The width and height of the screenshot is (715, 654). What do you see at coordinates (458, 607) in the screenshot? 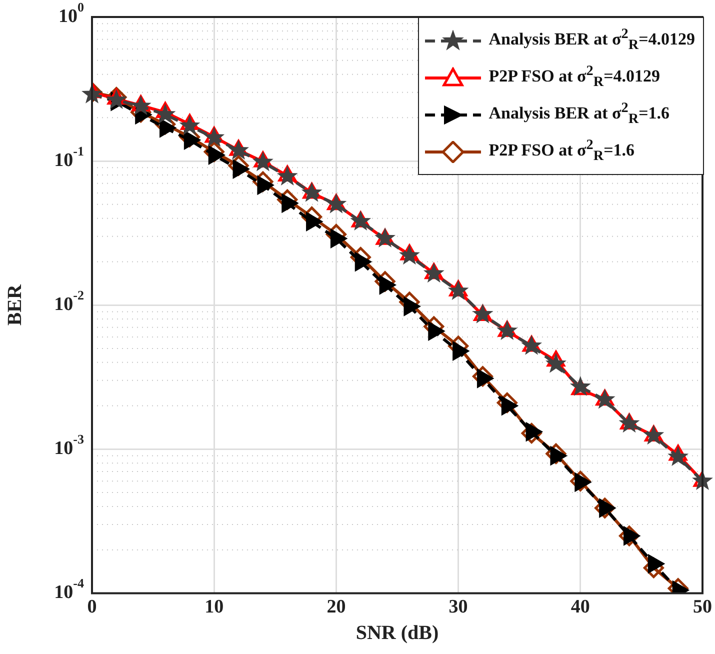
I see `x-tick-label: 30` at bounding box center [458, 607].